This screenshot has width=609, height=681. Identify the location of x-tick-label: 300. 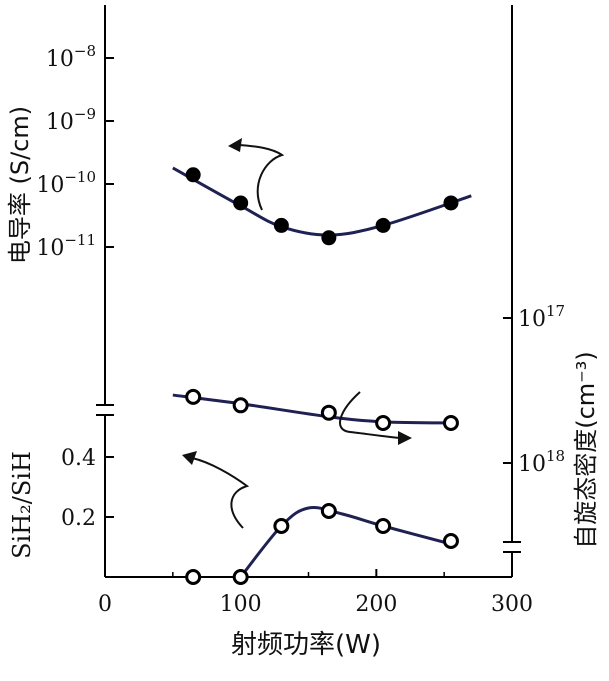
(512, 604).